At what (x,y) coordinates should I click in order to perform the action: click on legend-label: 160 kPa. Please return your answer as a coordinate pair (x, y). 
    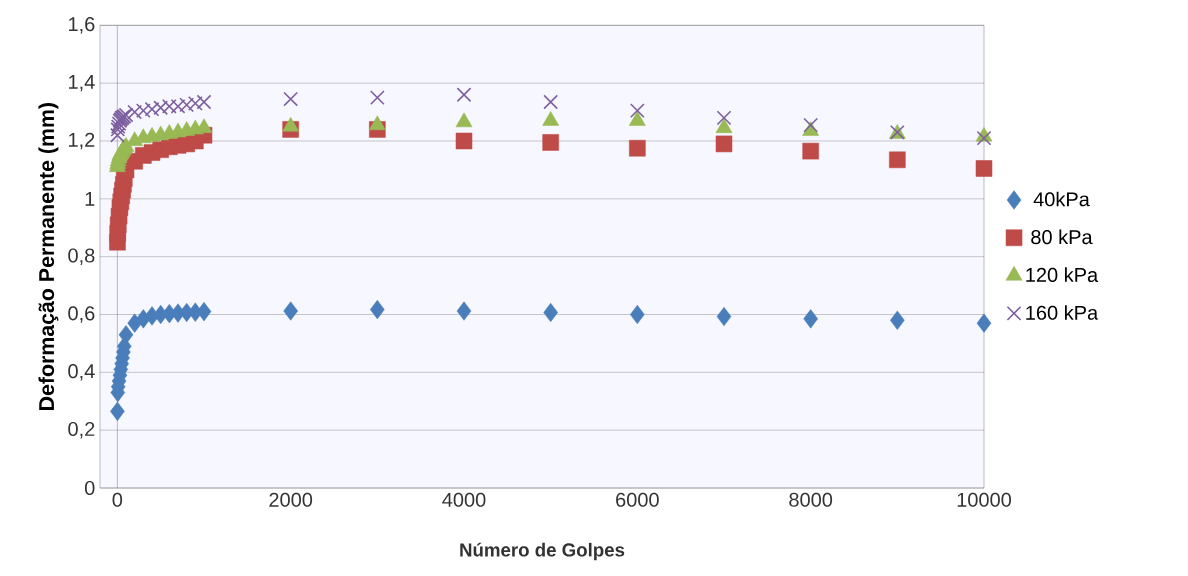
    Looking at the image, I should click on (1062, 312).